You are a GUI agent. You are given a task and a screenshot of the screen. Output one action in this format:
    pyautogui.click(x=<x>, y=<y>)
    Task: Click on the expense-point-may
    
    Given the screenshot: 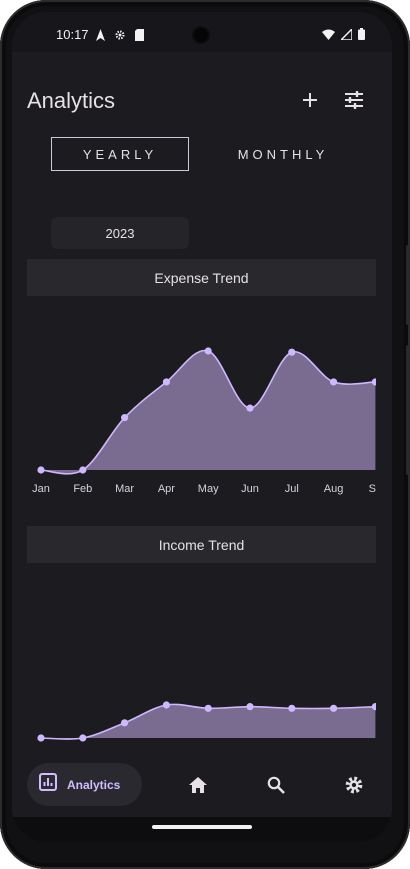 What is the action you would take?
    pyautogui.click(x=208, y=351)
    